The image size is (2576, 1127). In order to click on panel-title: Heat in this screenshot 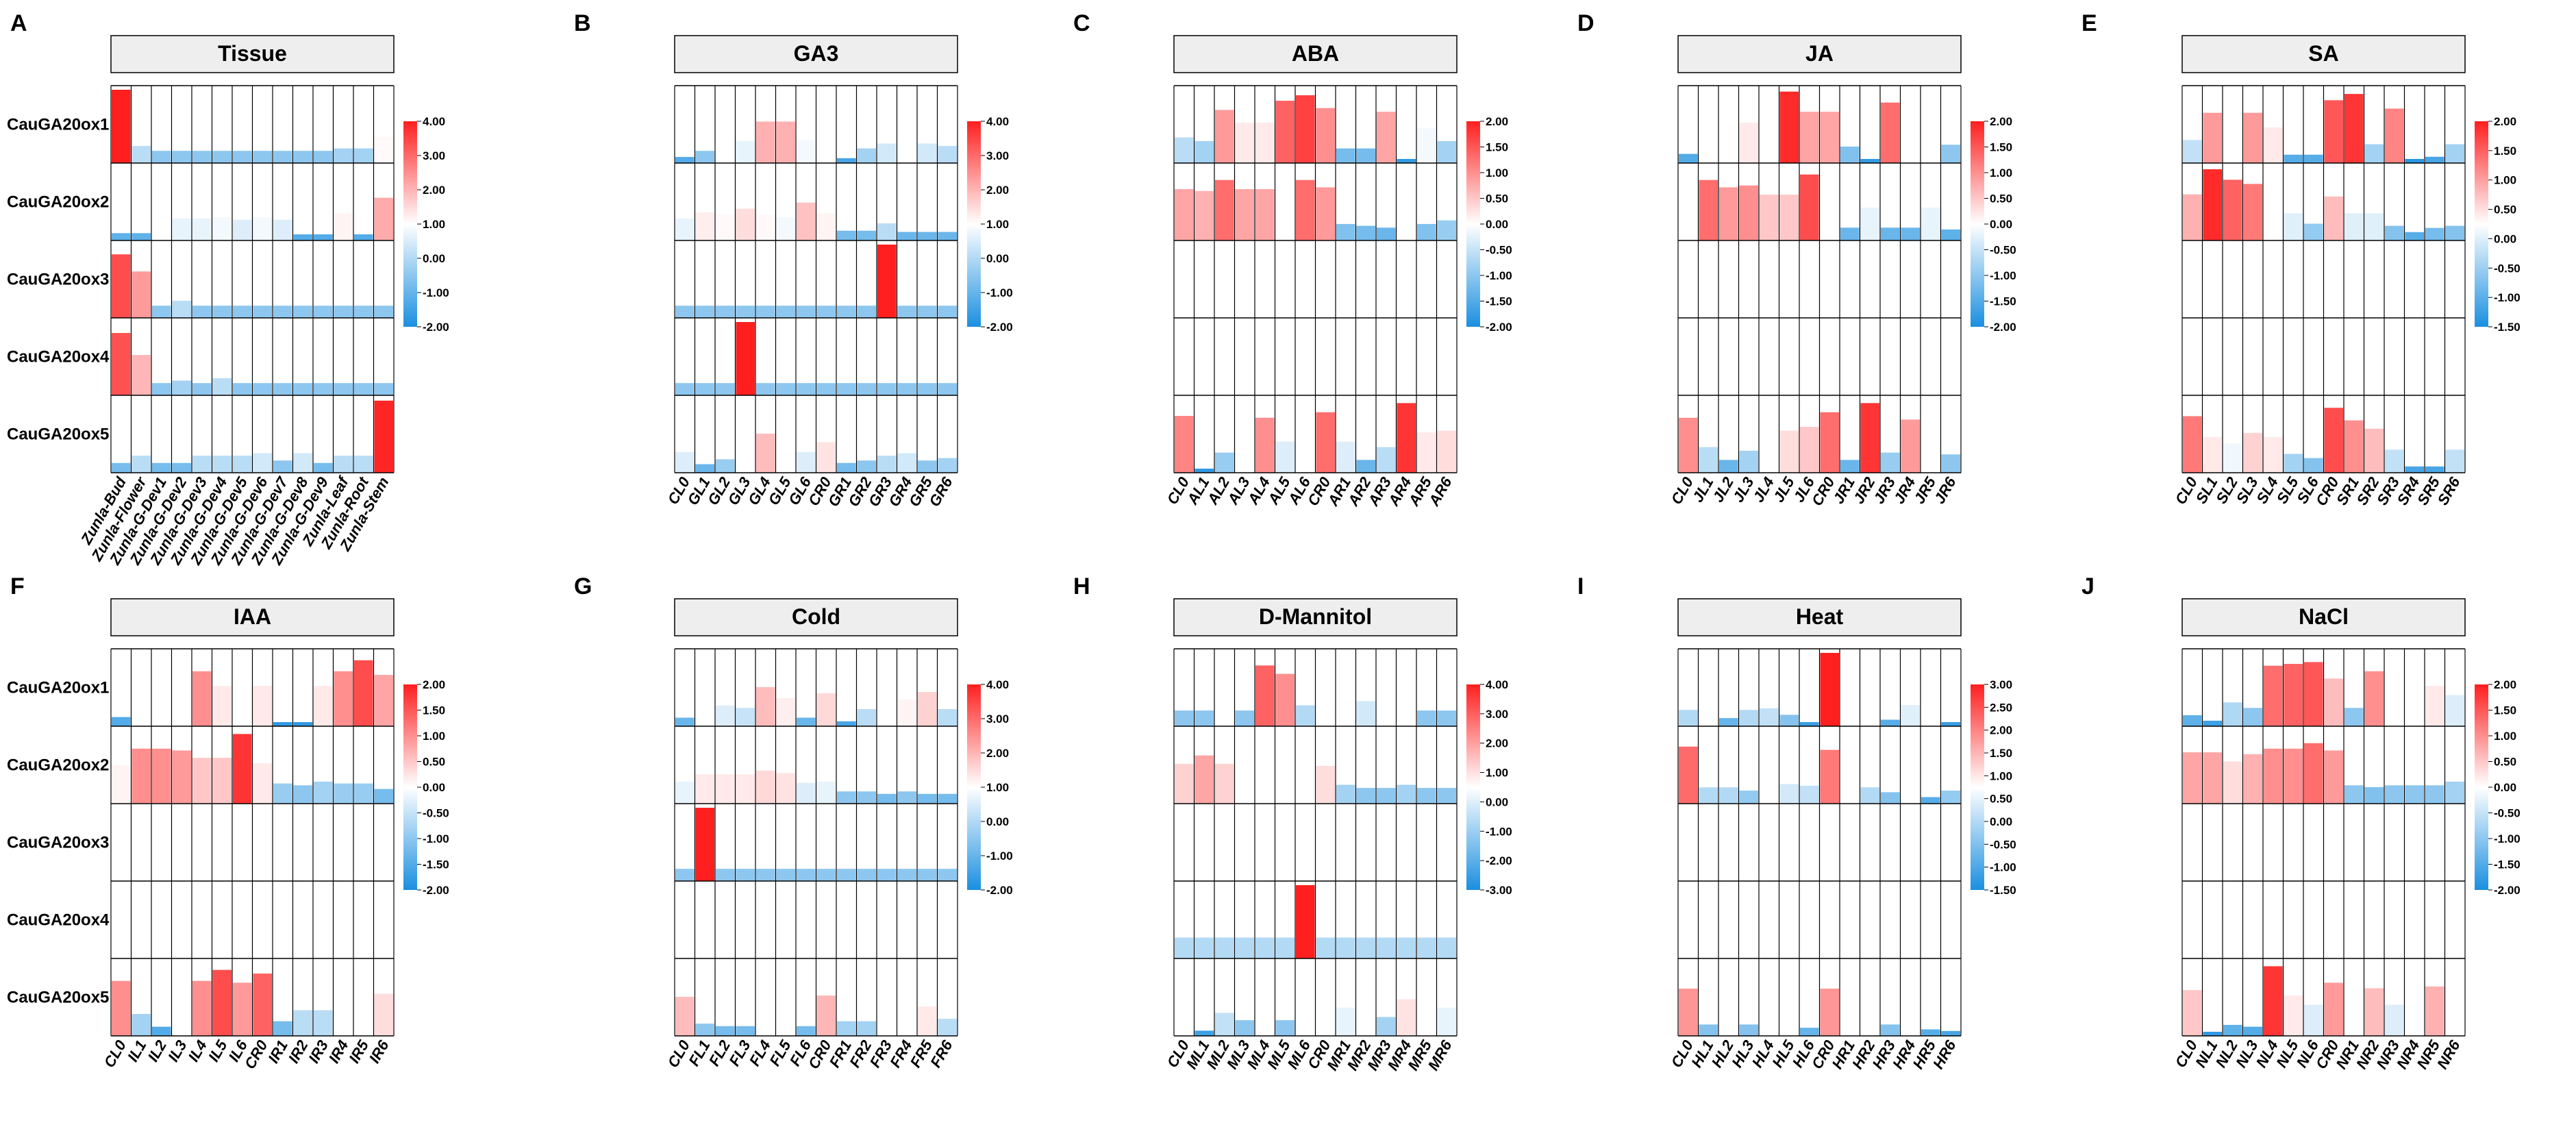, I will do `click(1820, 616)`.